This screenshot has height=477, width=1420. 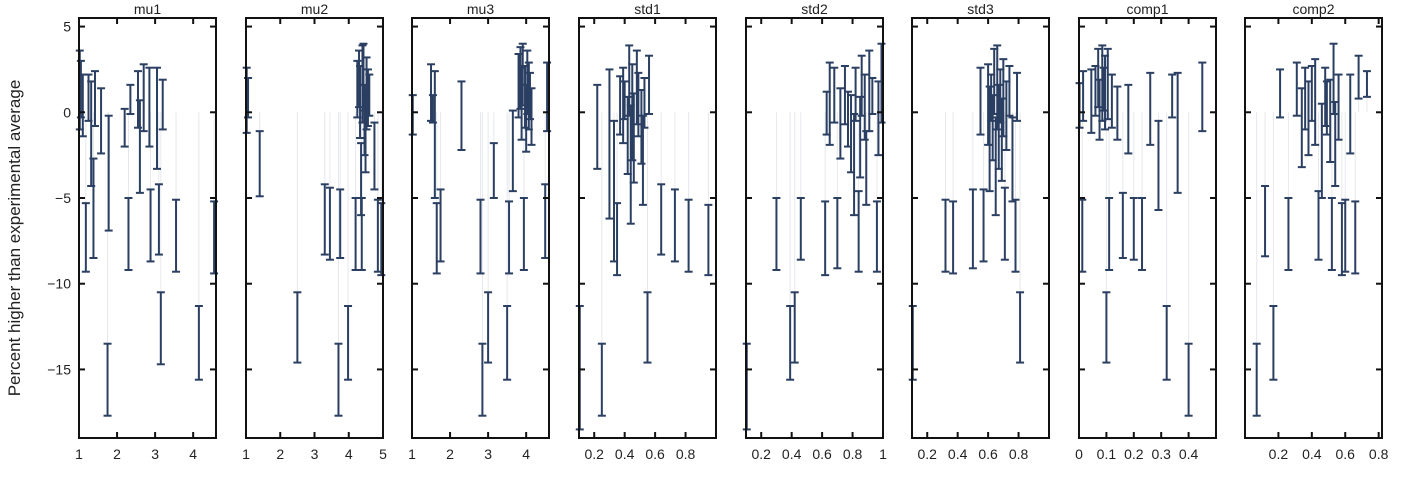 I want to click on y-tick-label: 5, so click(x=67, y=27).